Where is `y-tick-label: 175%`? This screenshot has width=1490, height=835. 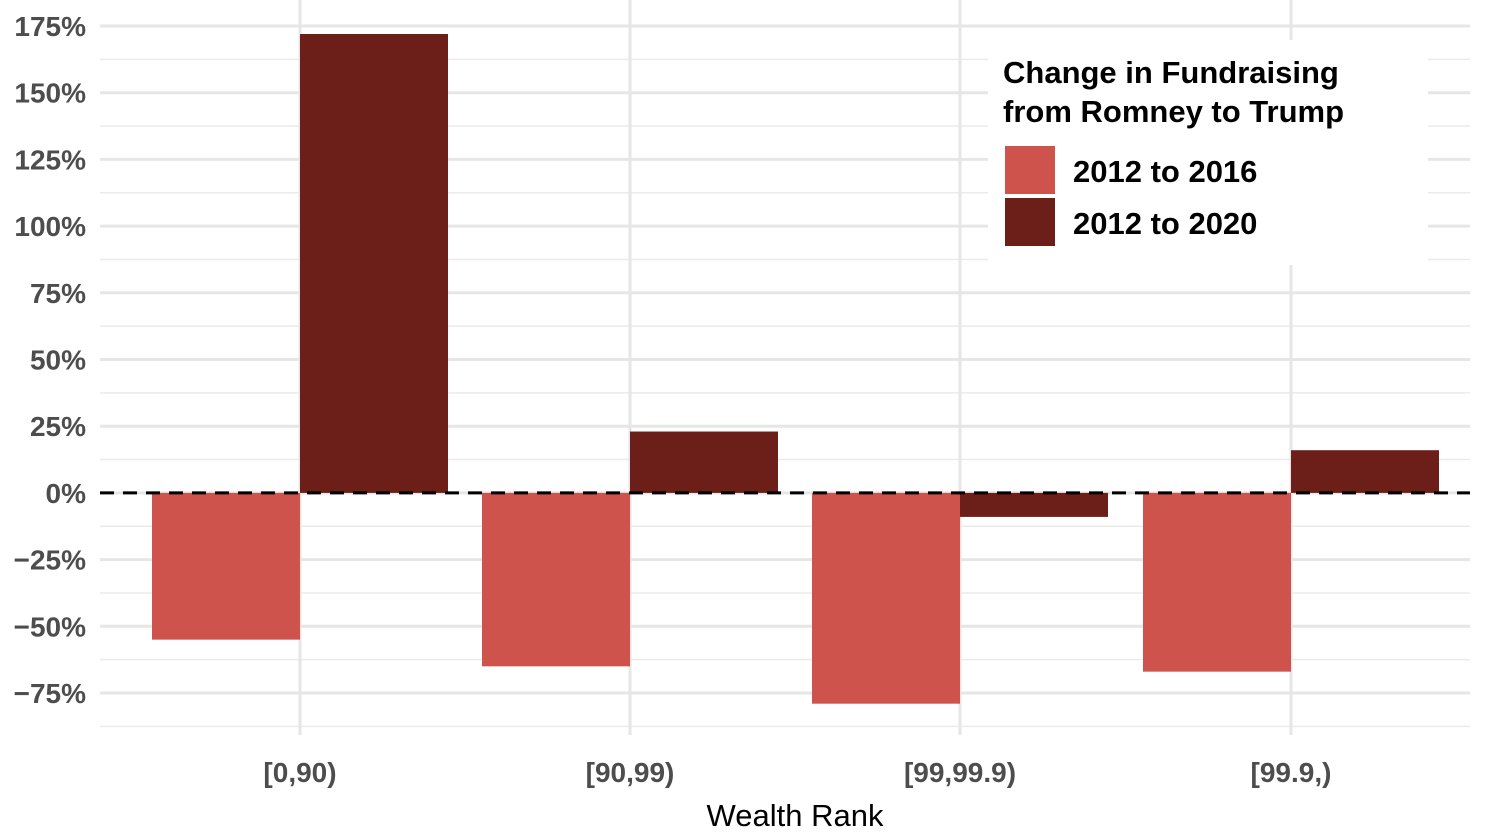 y-tick-label: 175% is located at coordinates (50, 26).